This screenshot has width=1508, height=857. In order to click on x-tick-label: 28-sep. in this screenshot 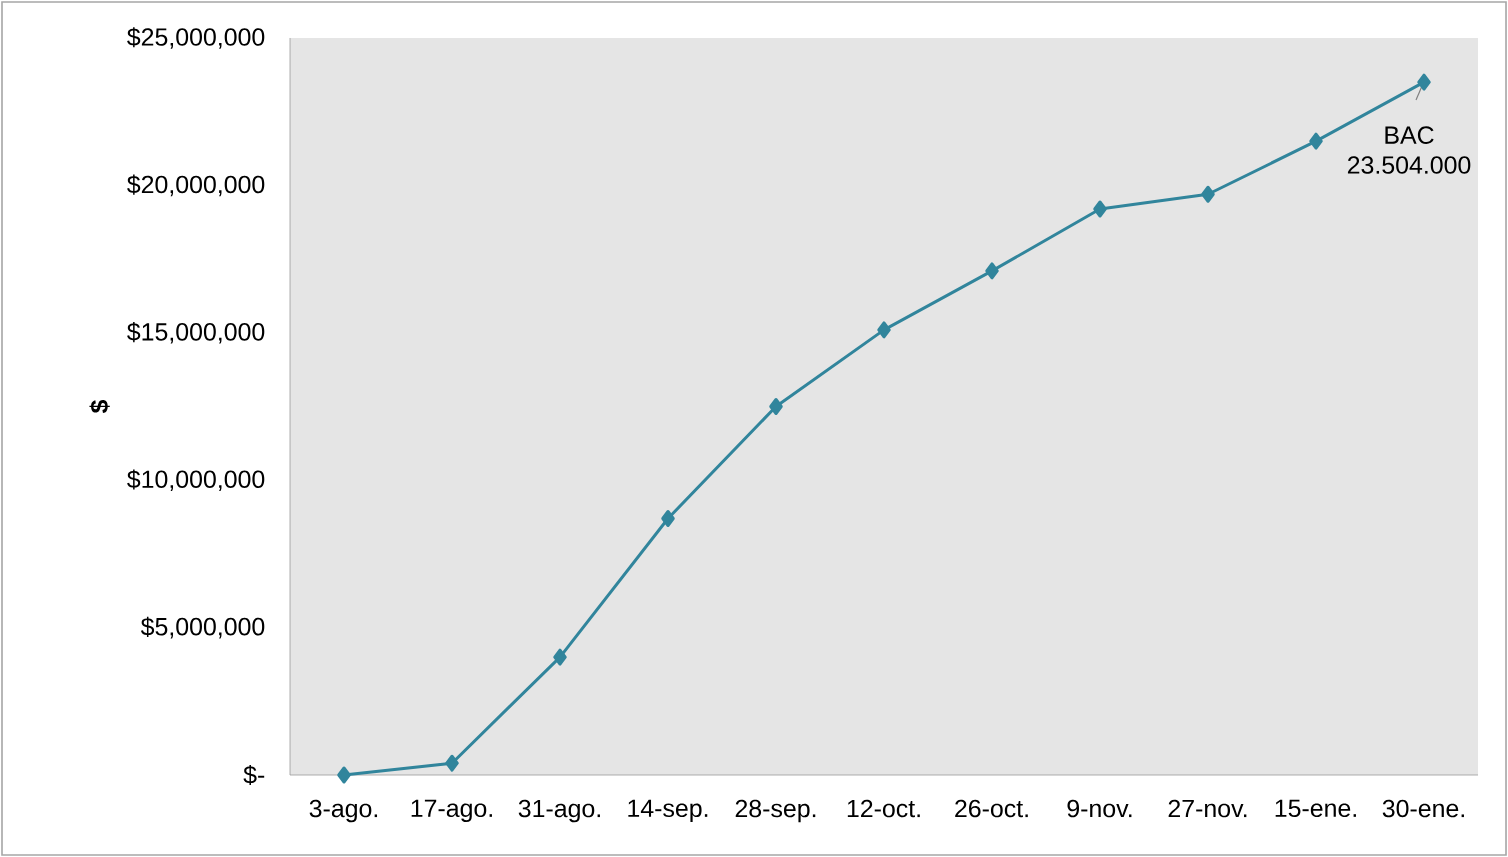, I will do `click(775, 811)`.